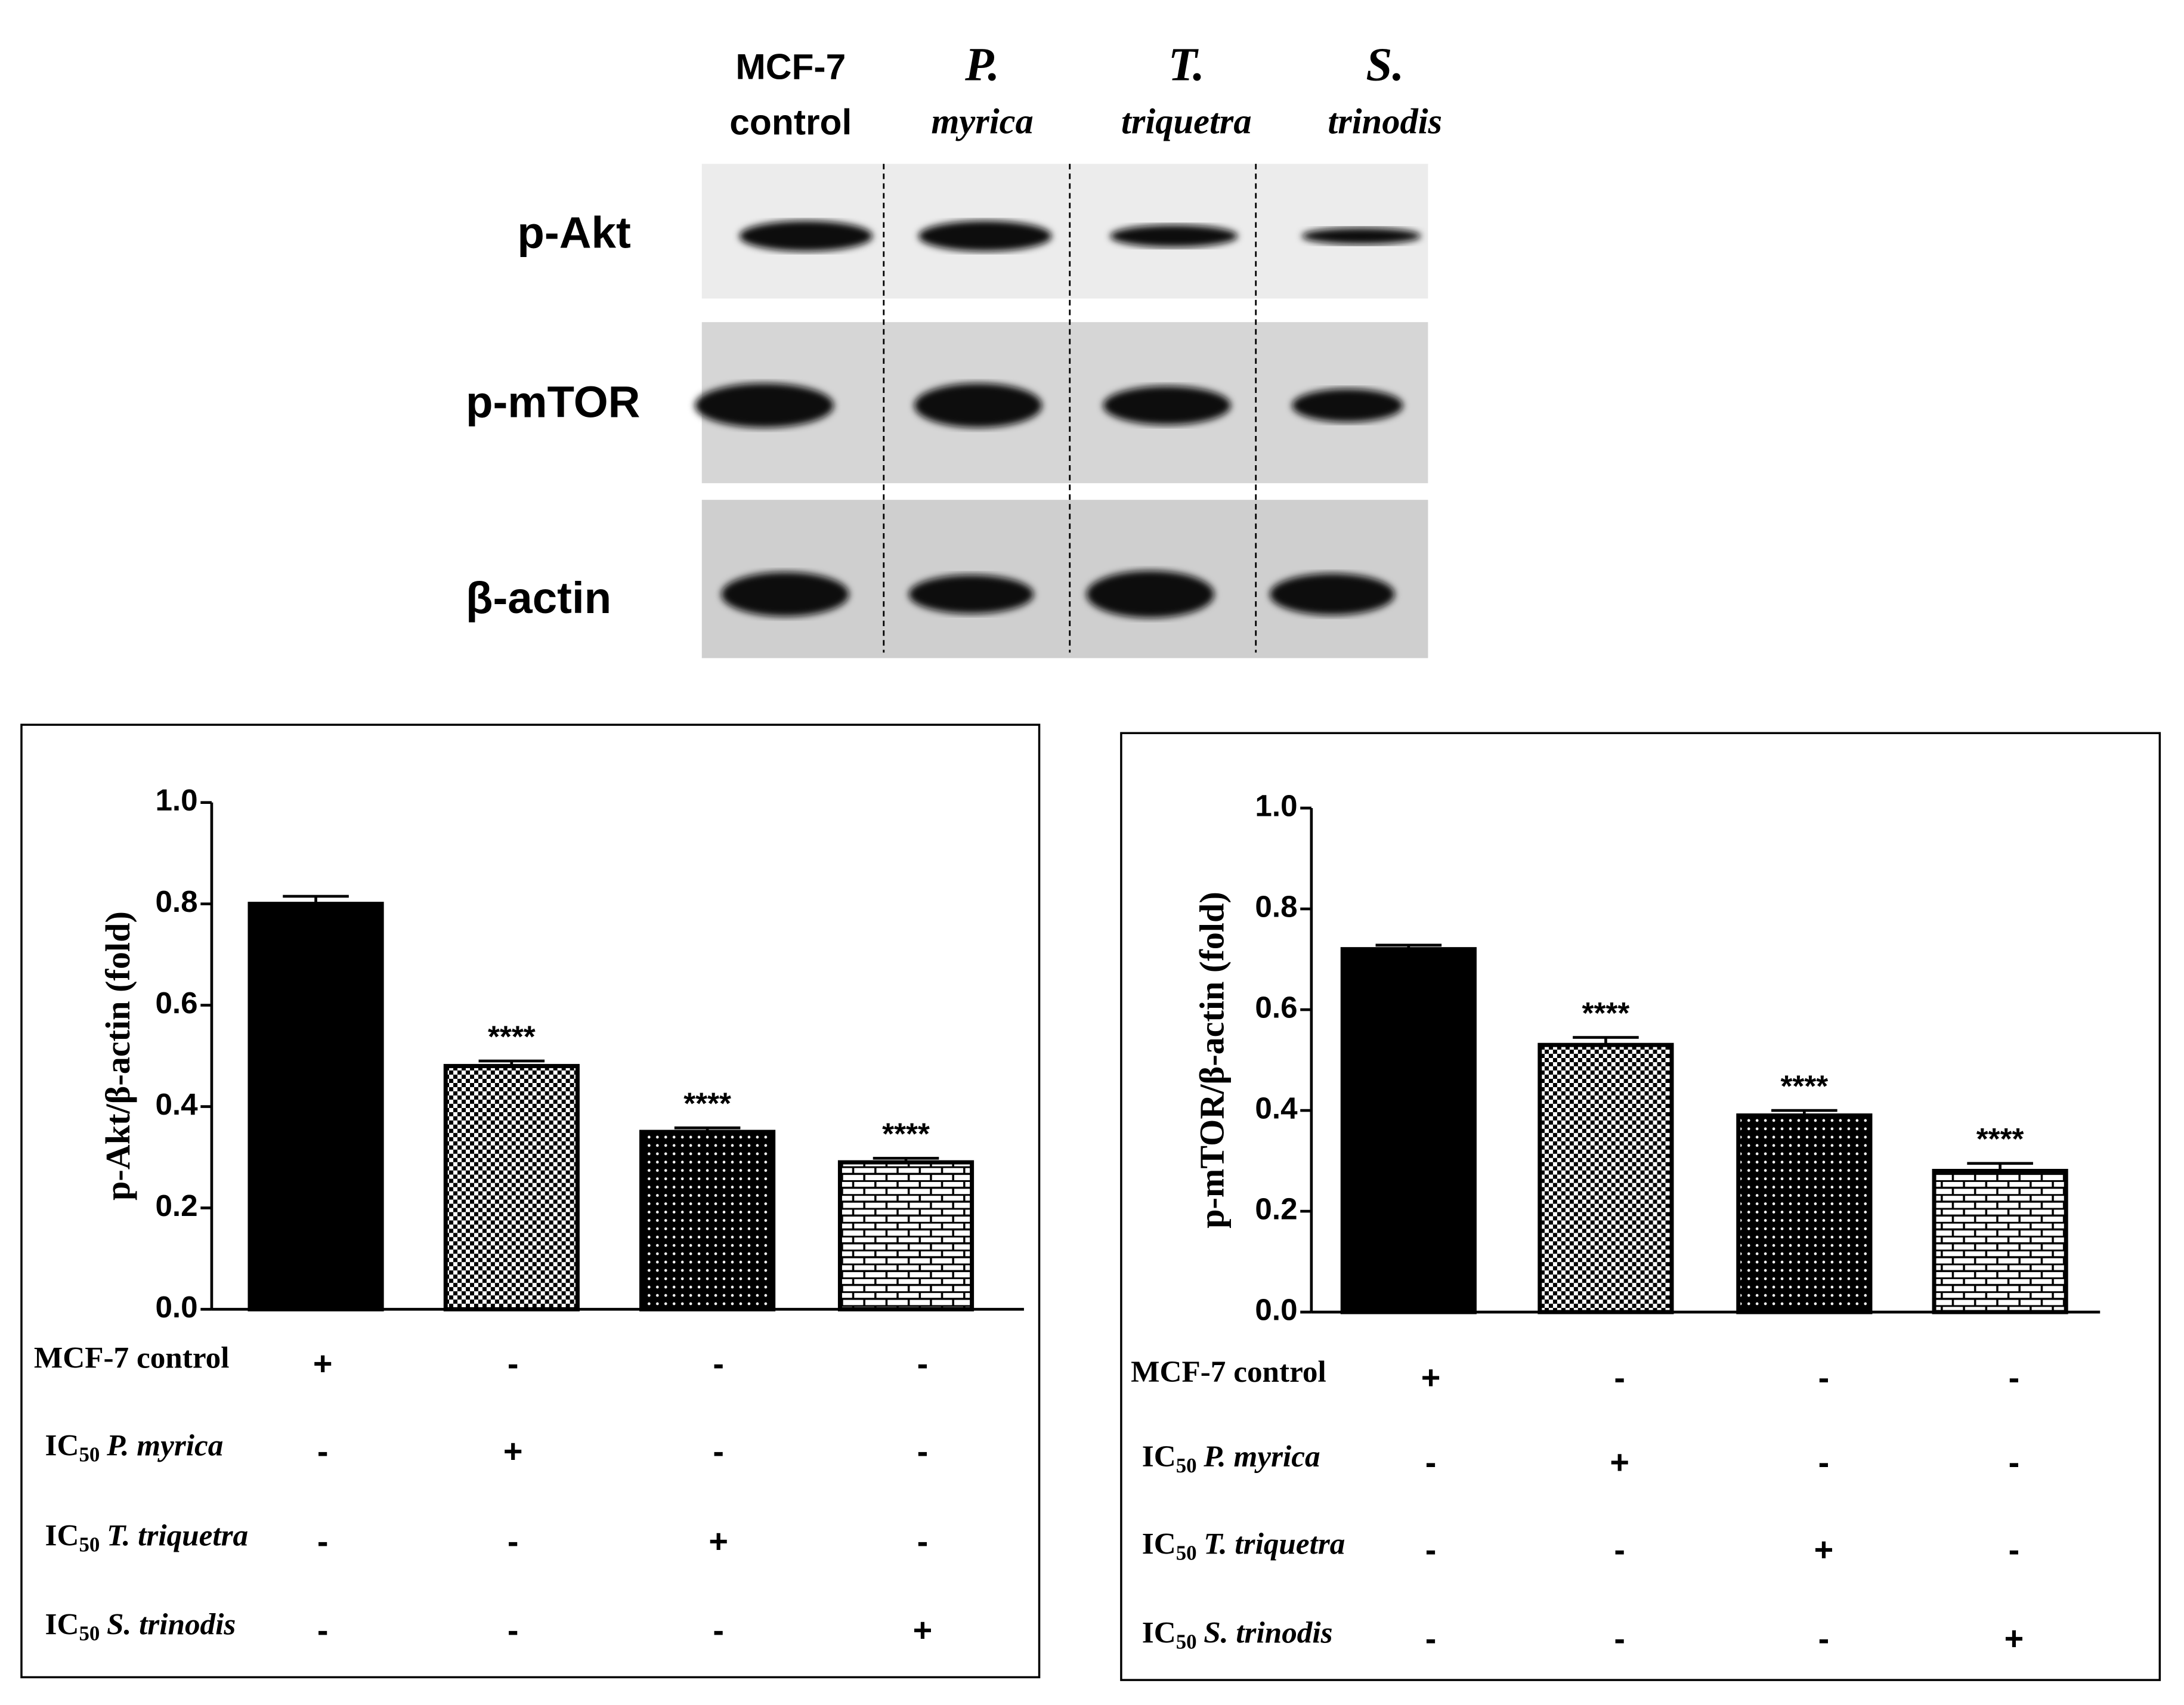 This screenshot has height=1705, width=2184. I want to click on y-axis-label: p-Akt/β-actin (fold), so click(118, 1055).